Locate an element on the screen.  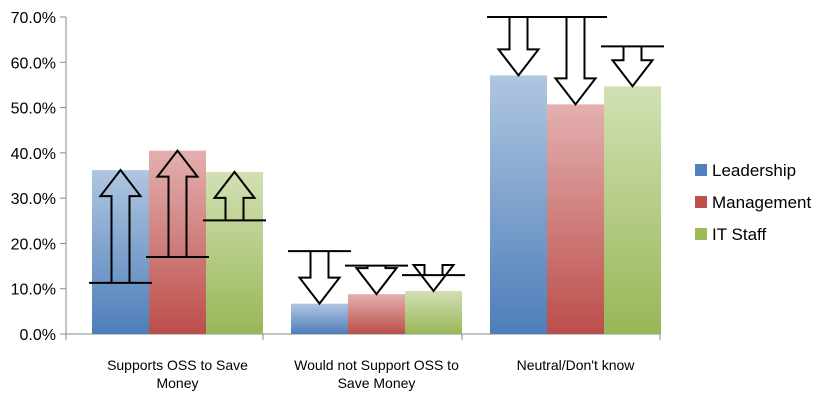
legend-label: Leadership is located at coordinates (754, 170).